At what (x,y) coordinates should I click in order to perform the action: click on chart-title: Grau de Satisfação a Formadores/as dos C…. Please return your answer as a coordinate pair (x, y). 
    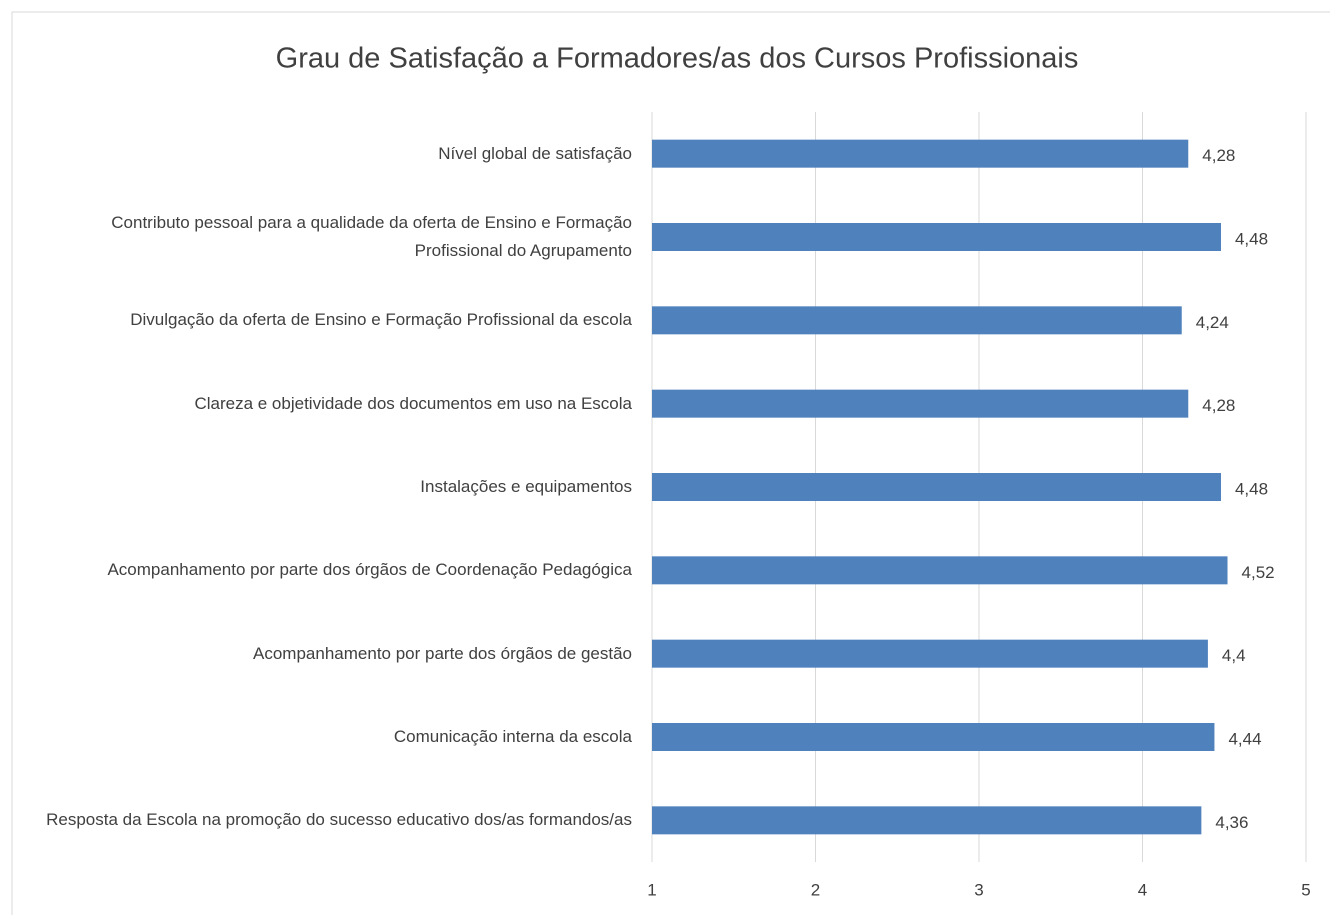
    Looking at the image, I should click on (677, 59).